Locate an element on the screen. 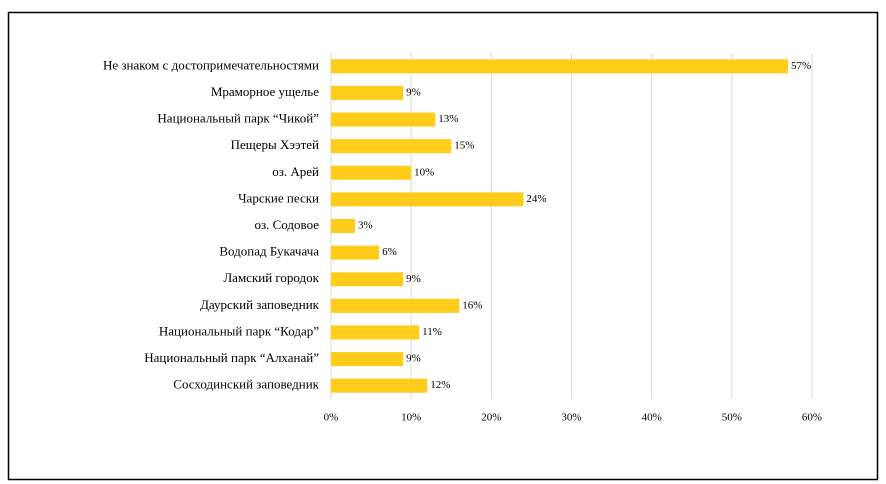 Image resolution: width=886 pixels, height=484 pixels. y-tick-label: Чарские пески is located at coordinates (278, 197).